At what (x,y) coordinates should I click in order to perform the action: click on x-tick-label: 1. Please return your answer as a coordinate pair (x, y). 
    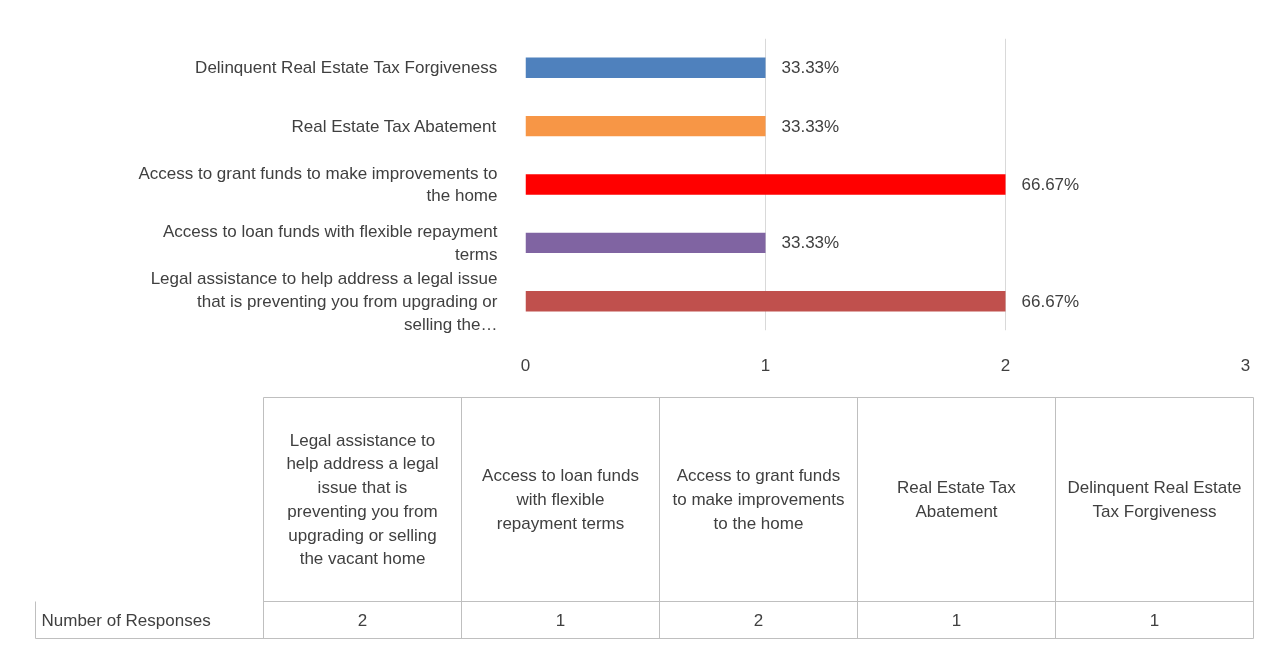
    Looking at the image, I should click on (765, 365).